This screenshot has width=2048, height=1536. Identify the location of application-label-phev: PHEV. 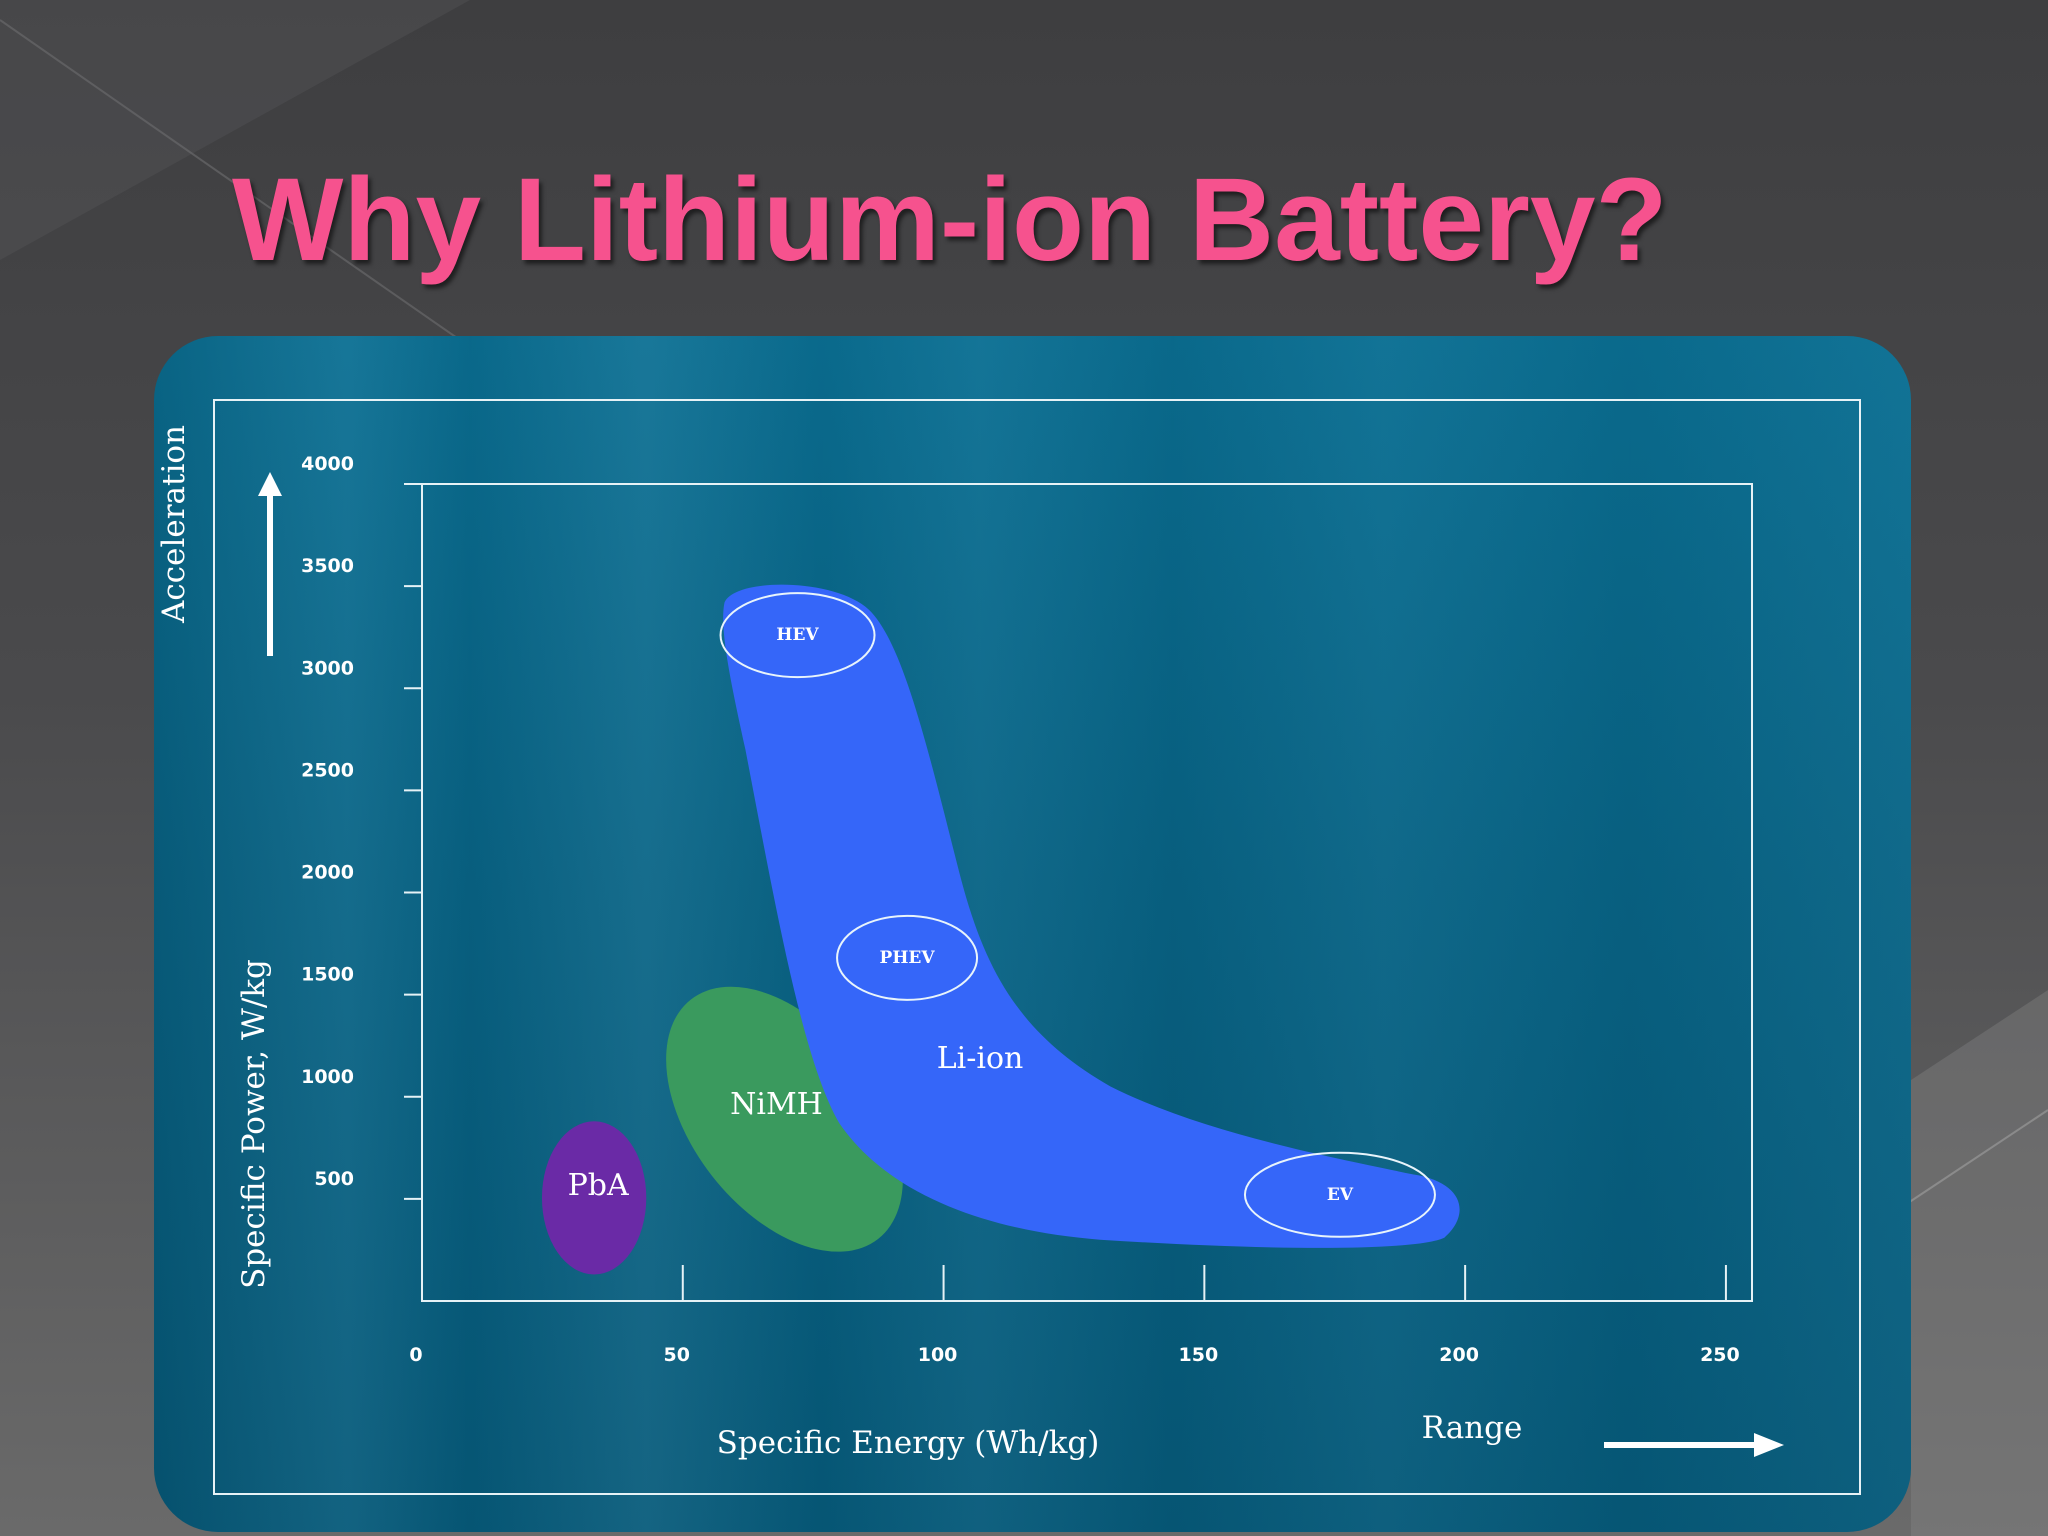
(908, 958).